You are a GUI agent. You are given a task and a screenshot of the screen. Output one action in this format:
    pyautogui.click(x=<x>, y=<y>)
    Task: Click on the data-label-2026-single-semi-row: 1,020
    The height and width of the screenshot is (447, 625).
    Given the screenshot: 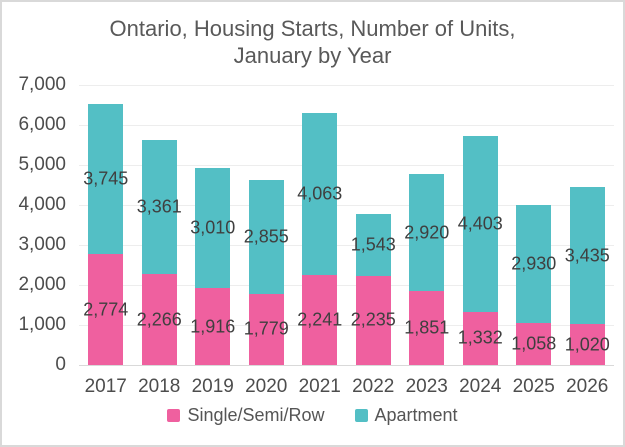 What is the action you would take?
    pyautogui.click(x=587, y=344)
    